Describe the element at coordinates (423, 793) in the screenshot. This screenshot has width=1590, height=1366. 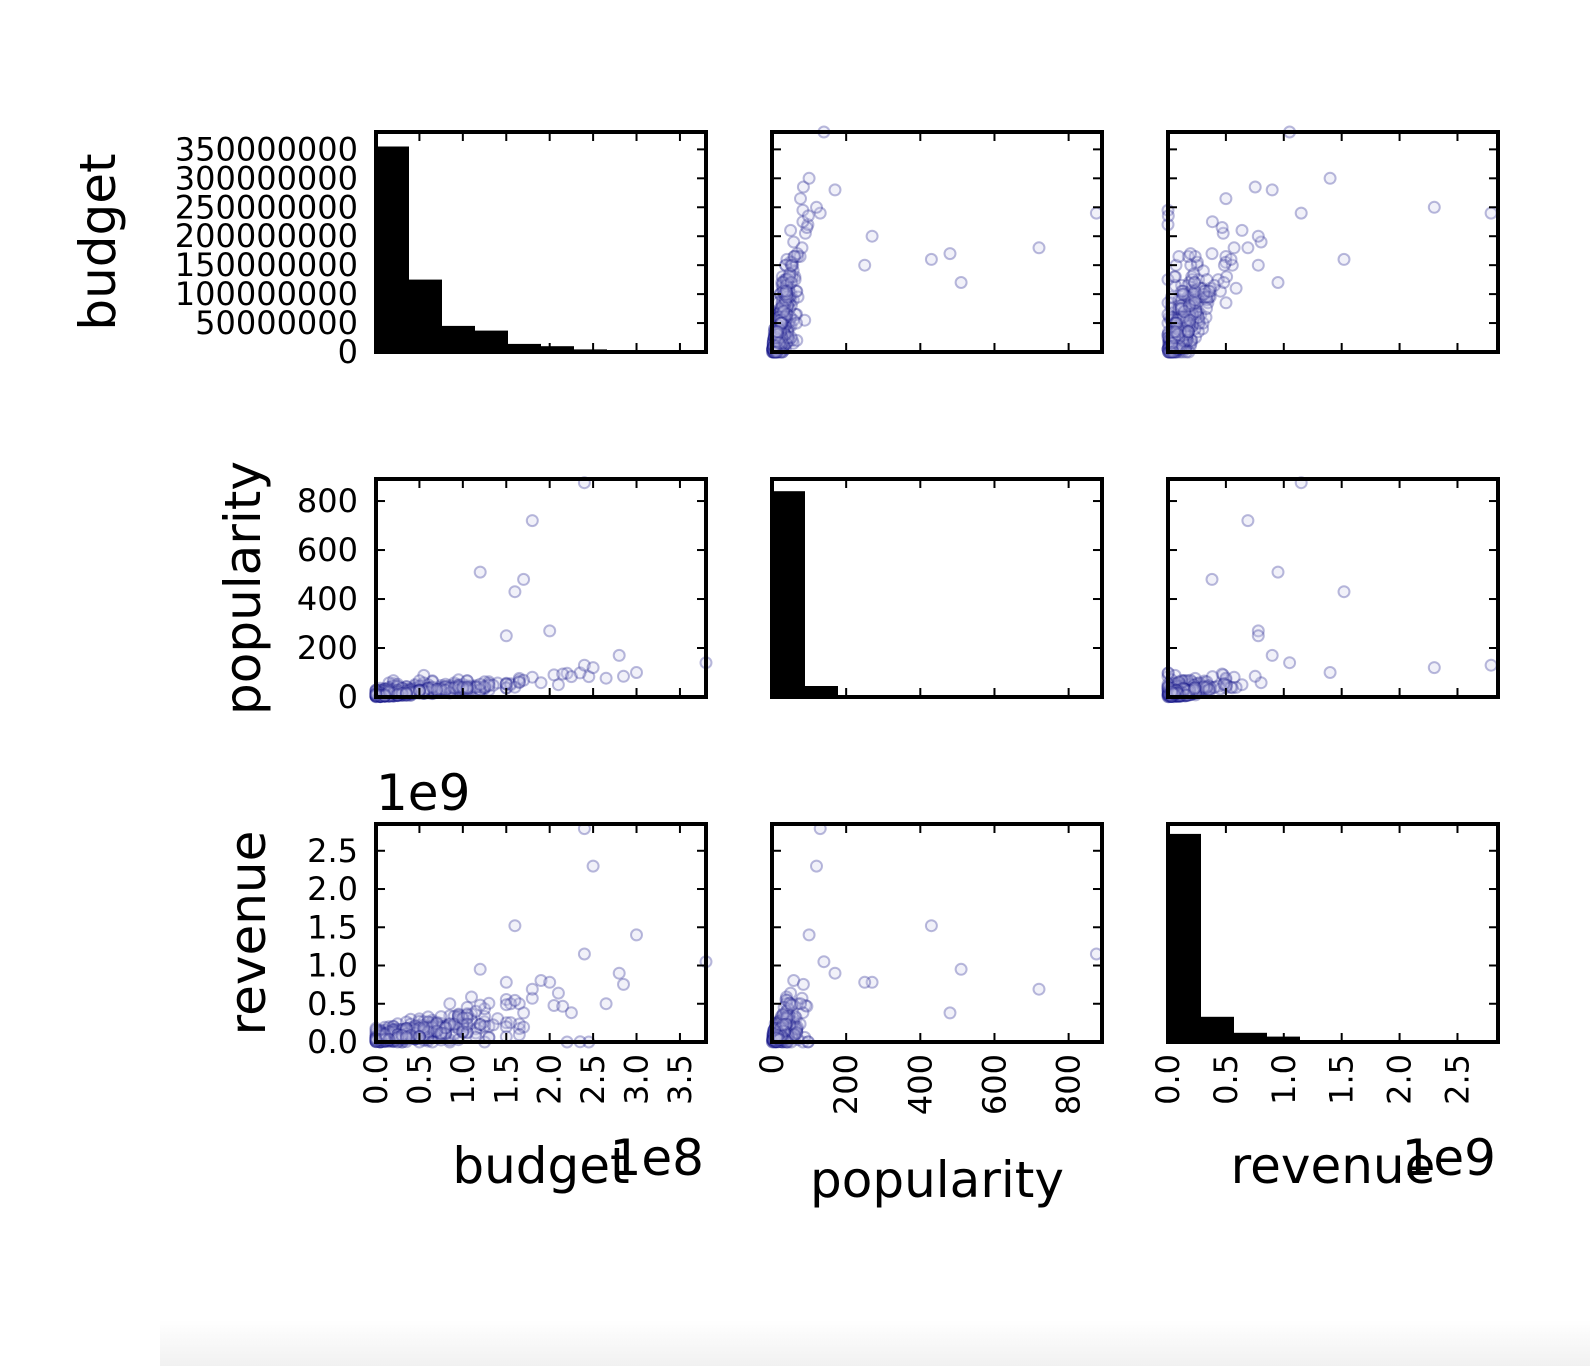
I see `offset-label-revenue-y: 1e9` at that location.